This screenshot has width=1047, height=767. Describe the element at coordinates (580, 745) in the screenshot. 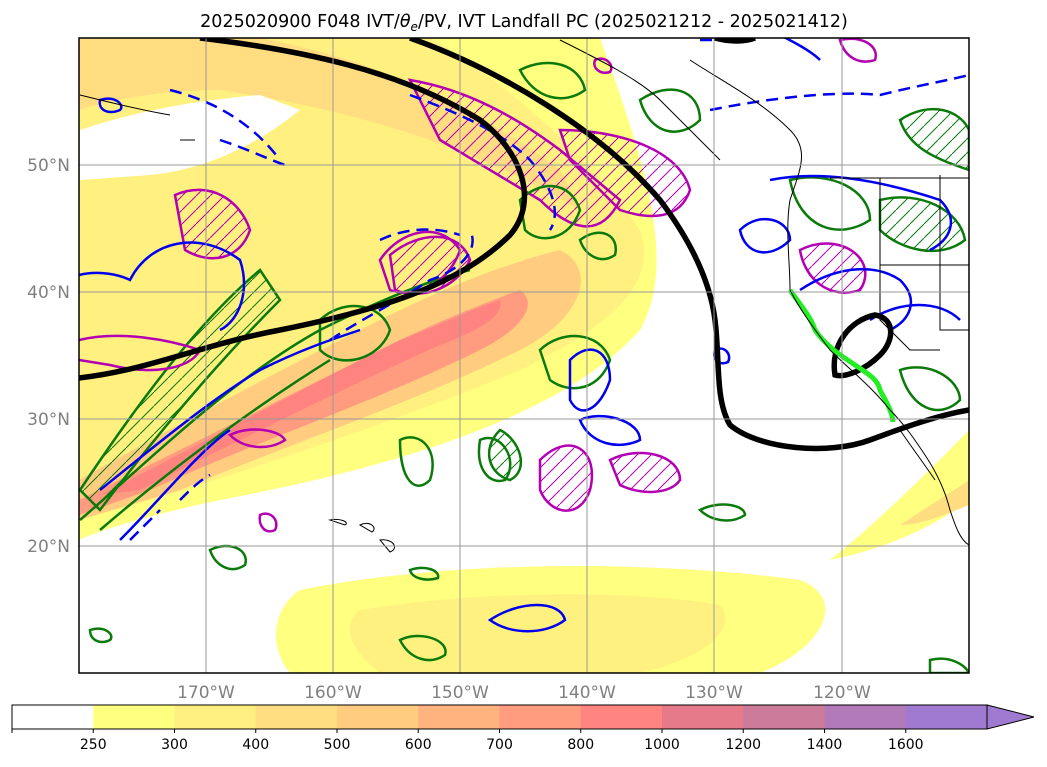

I see `colorbar-tick-label: 800` at that location.